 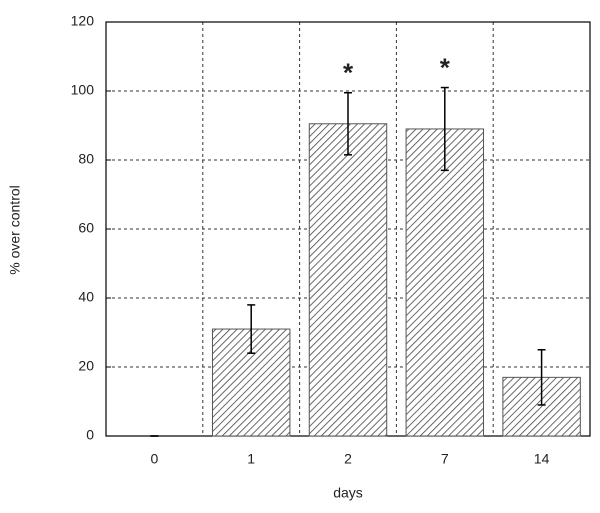 I want to click on x-tick-label: 7, so click(x=445, y=459).